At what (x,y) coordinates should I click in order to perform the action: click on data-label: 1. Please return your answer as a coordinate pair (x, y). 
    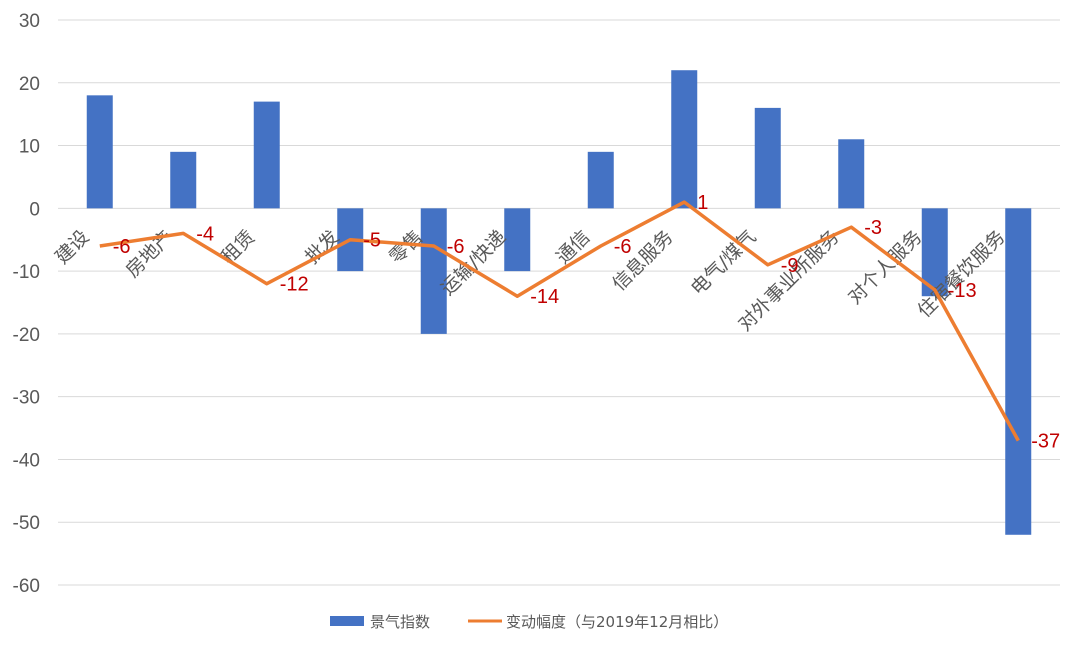
    Looking at the image, I should click on (702, 203).